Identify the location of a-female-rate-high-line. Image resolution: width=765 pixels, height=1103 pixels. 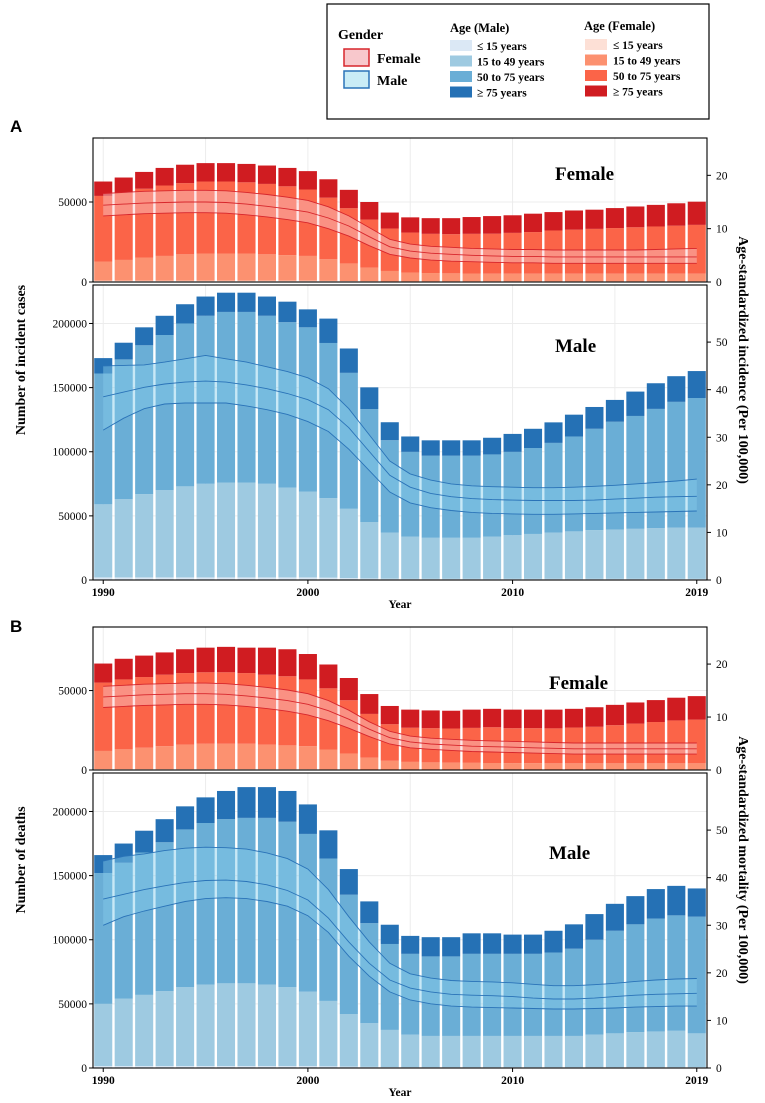
(400, 220).